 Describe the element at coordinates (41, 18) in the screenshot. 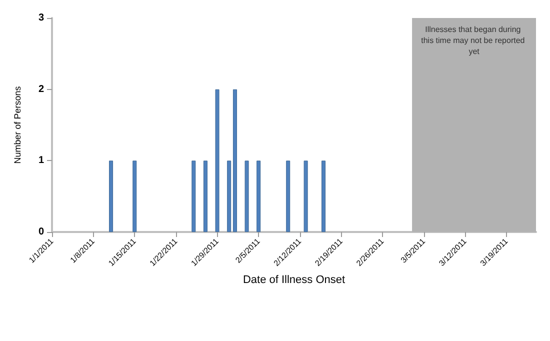

I see `y-tick-label: 3` at that location.